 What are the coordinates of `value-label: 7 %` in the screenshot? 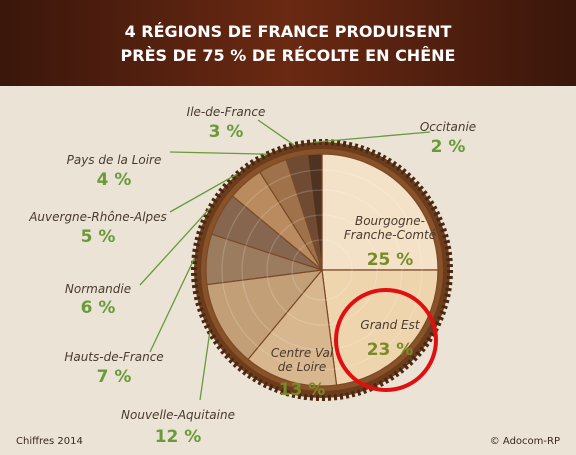 It's located at (114, 377).